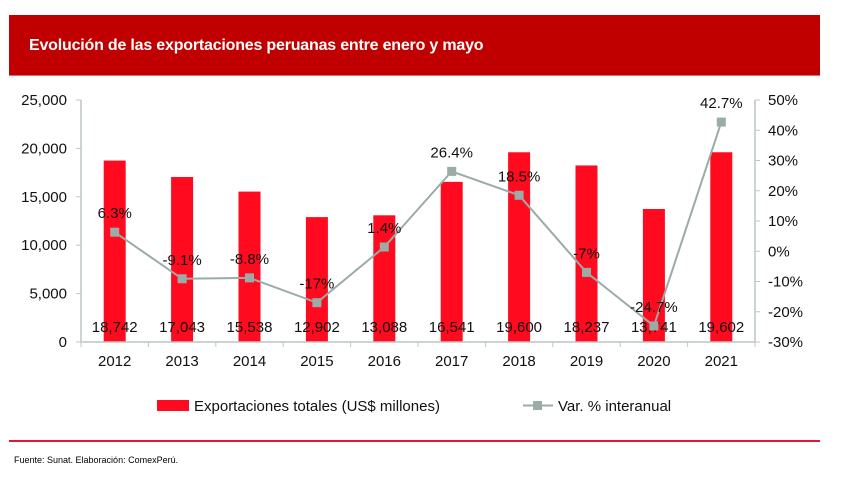  Describe the element at coordinates (614, 406) in the screenshot. I see `legend-line-label: Var. % interanual` at that location.